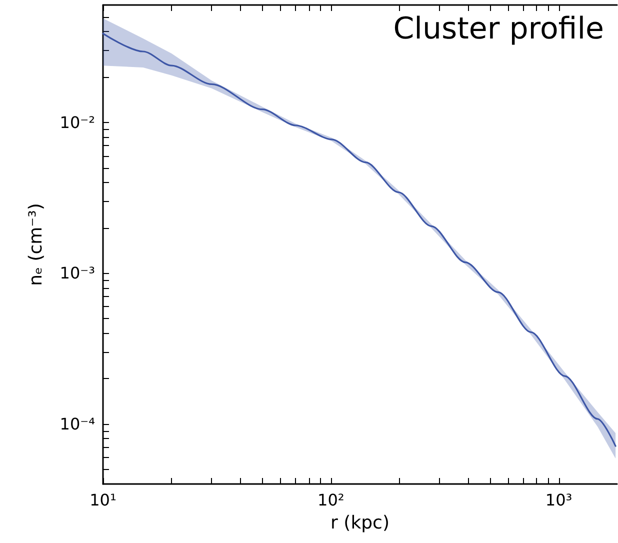  I want to click on x-tick-label: 10¹, so click(103, 500).